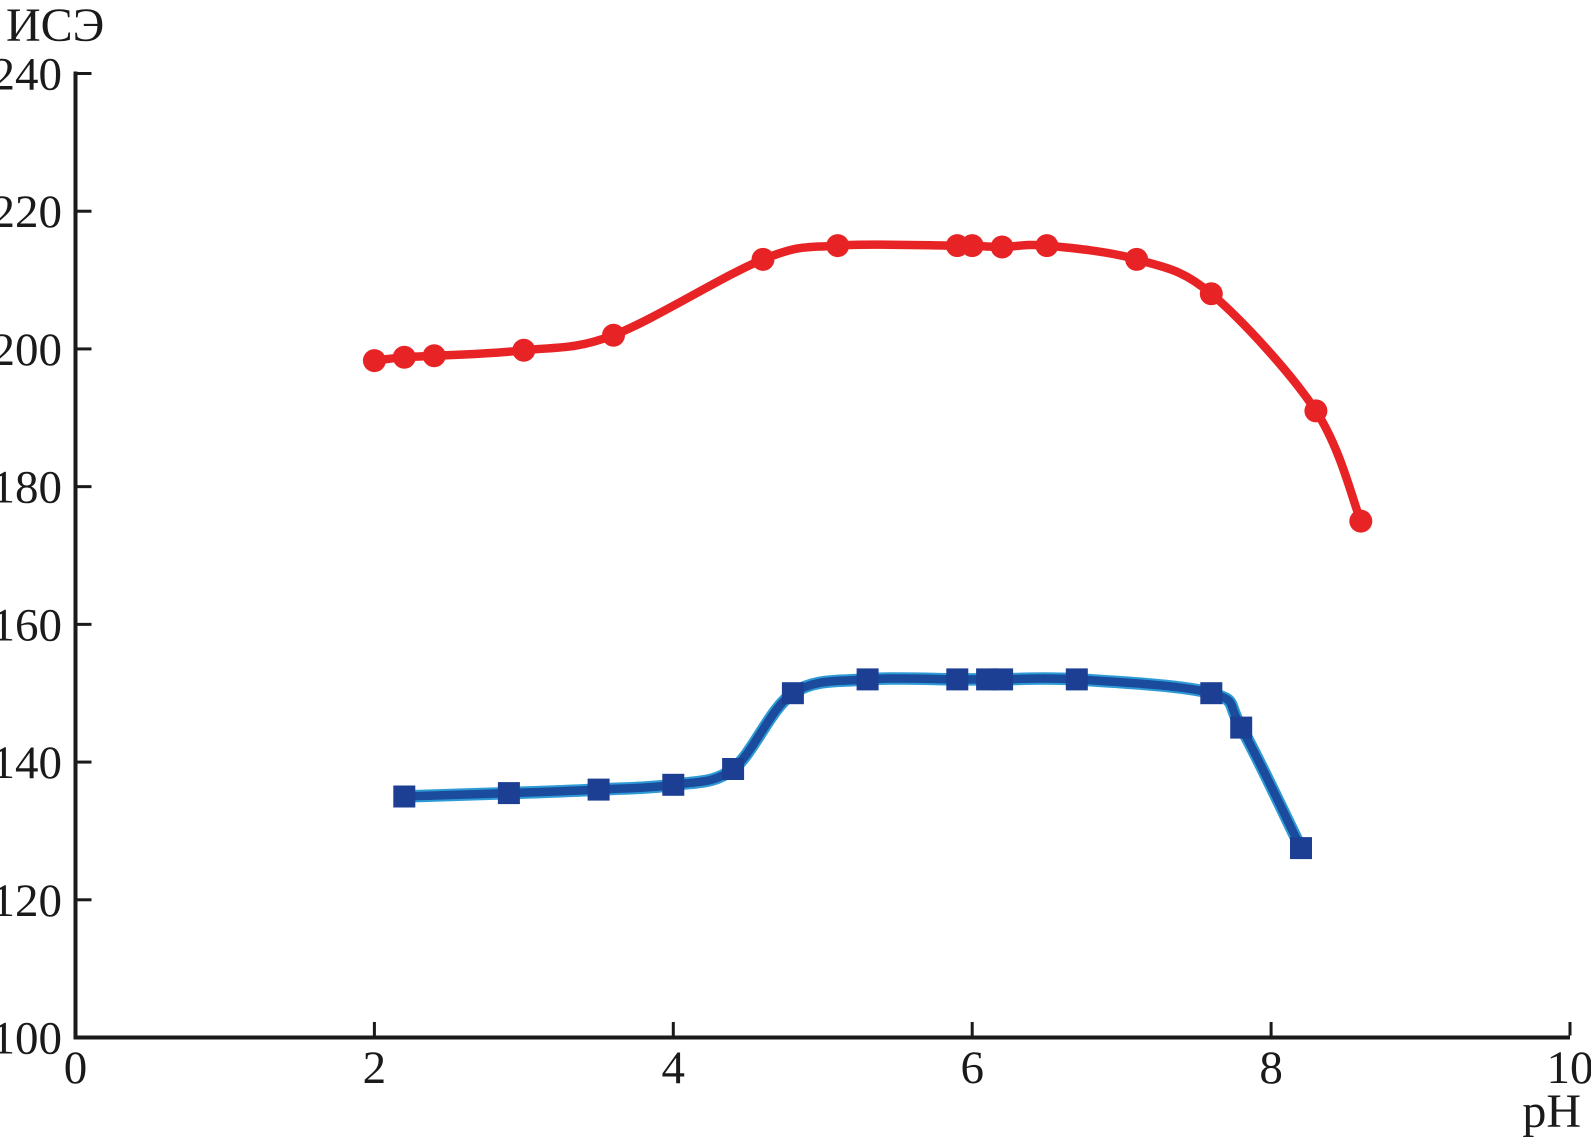 The image size is (1591, 1141). I want to click on y-tick-label: 140, so click(31, 763).